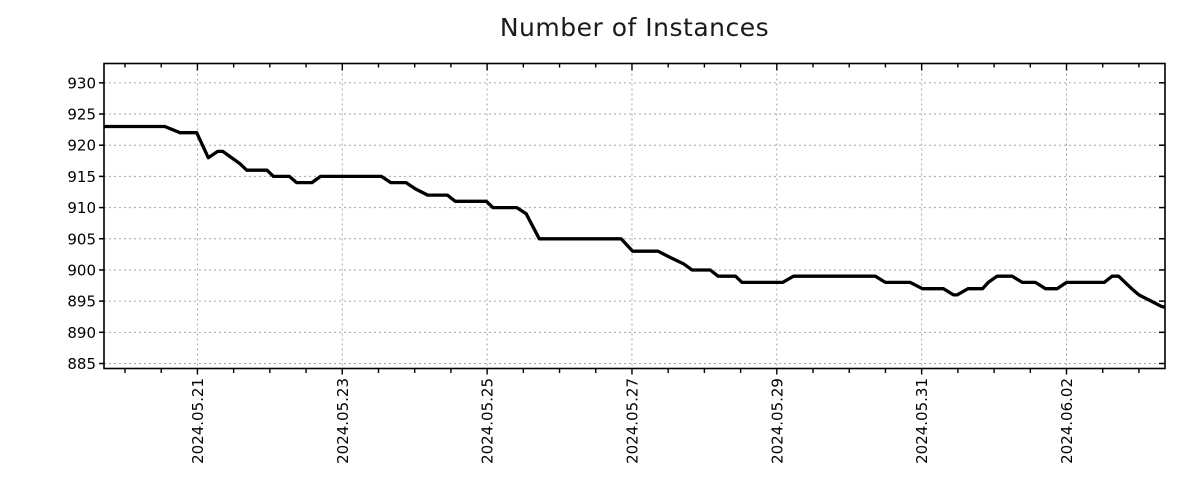  What do you see at coordinates (81, 302) in the screenshot?
I see `y-tick-label: 895` at bounding box center [81, 302].